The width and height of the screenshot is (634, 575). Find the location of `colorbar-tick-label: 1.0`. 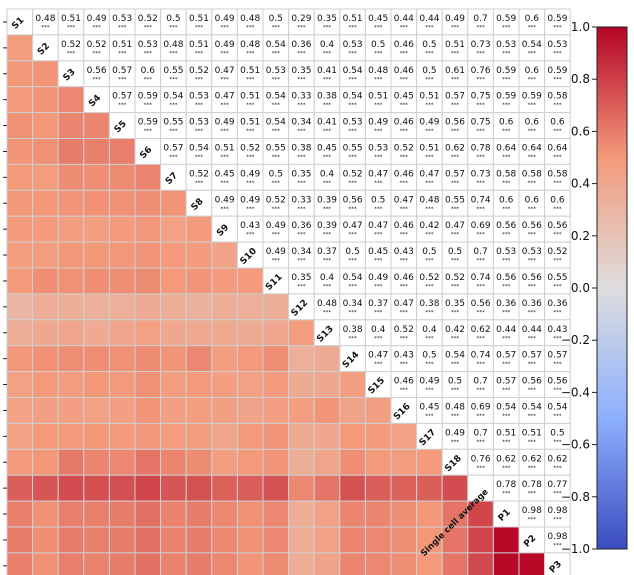

colorbar-tick-label: 1.0 is located at coordinates (580, 27).